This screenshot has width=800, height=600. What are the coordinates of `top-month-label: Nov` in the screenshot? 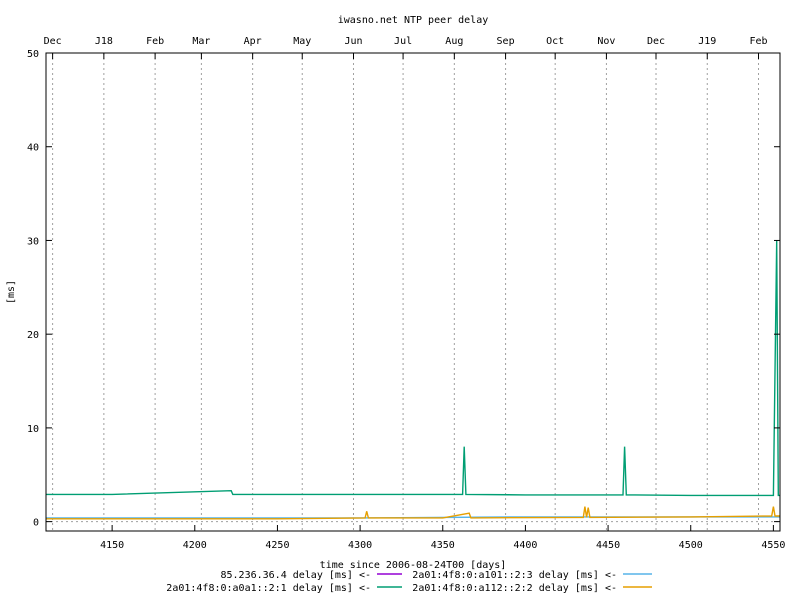 It's located at (606, 41).